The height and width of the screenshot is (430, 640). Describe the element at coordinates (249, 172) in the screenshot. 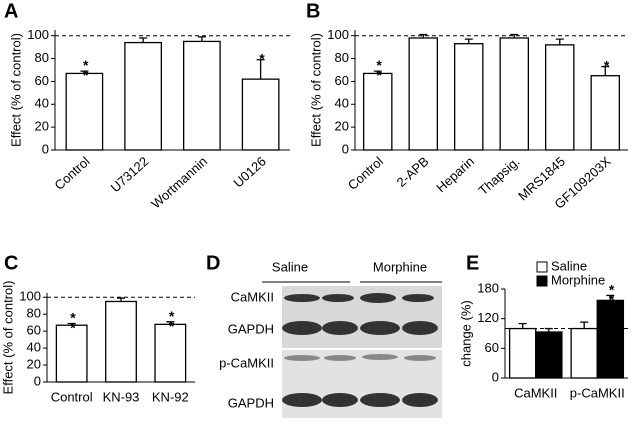

I see `x-tick-label: U0126` at that location.